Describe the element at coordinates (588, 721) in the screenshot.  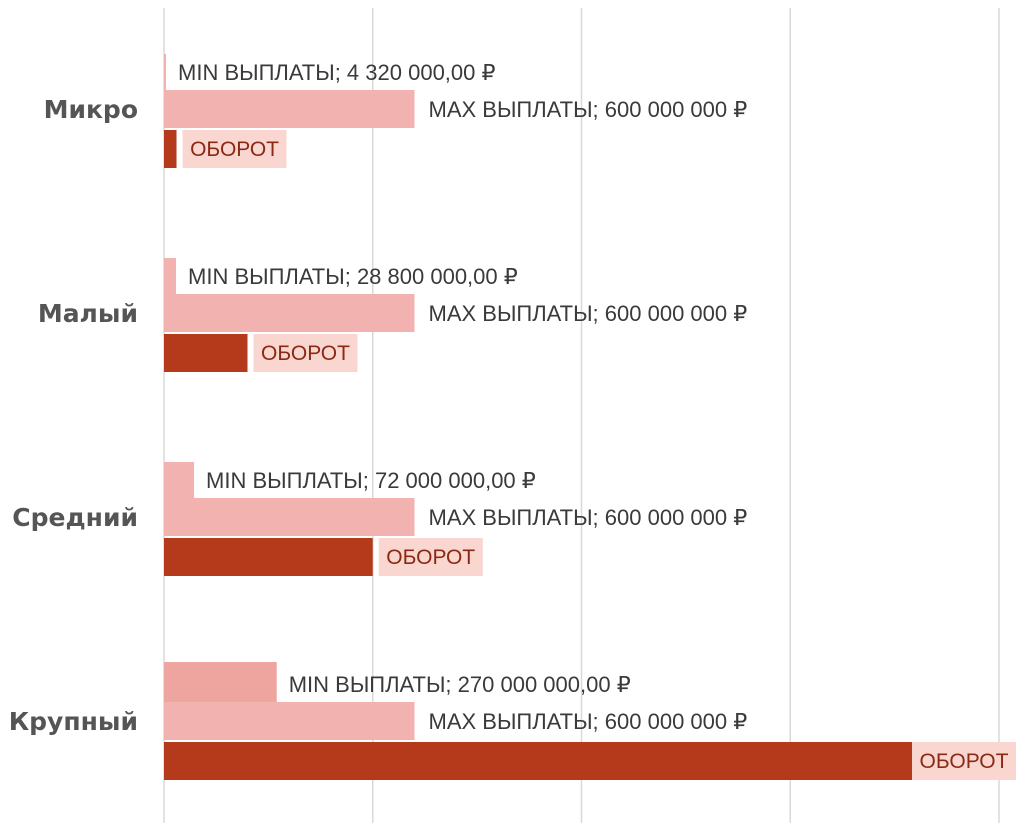
I see `label-max-3: MAX ВЫПЛАТЫ; 600 000 000 ₽` at that location.